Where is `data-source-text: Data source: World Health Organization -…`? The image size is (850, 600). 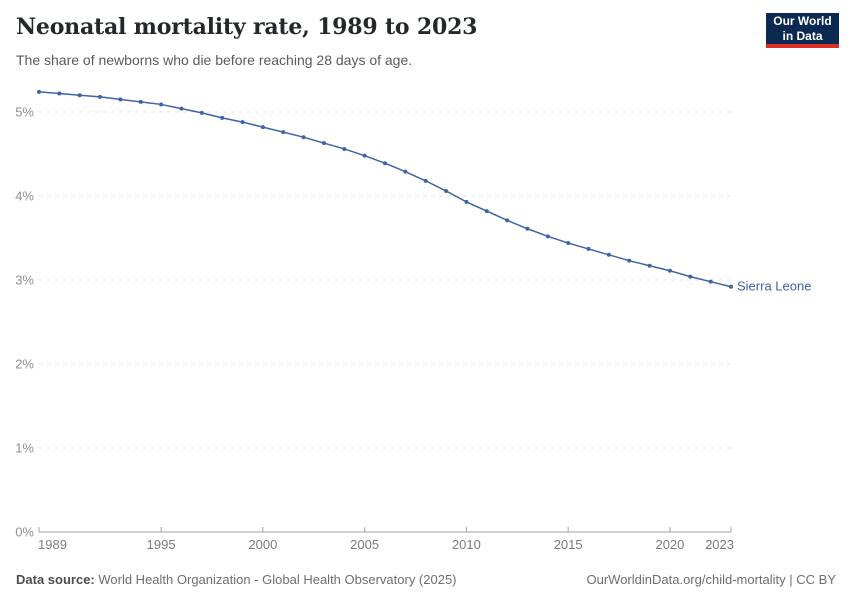
data-source-text: Data source: World Health Organization -… is located at coordinates (236, 579).